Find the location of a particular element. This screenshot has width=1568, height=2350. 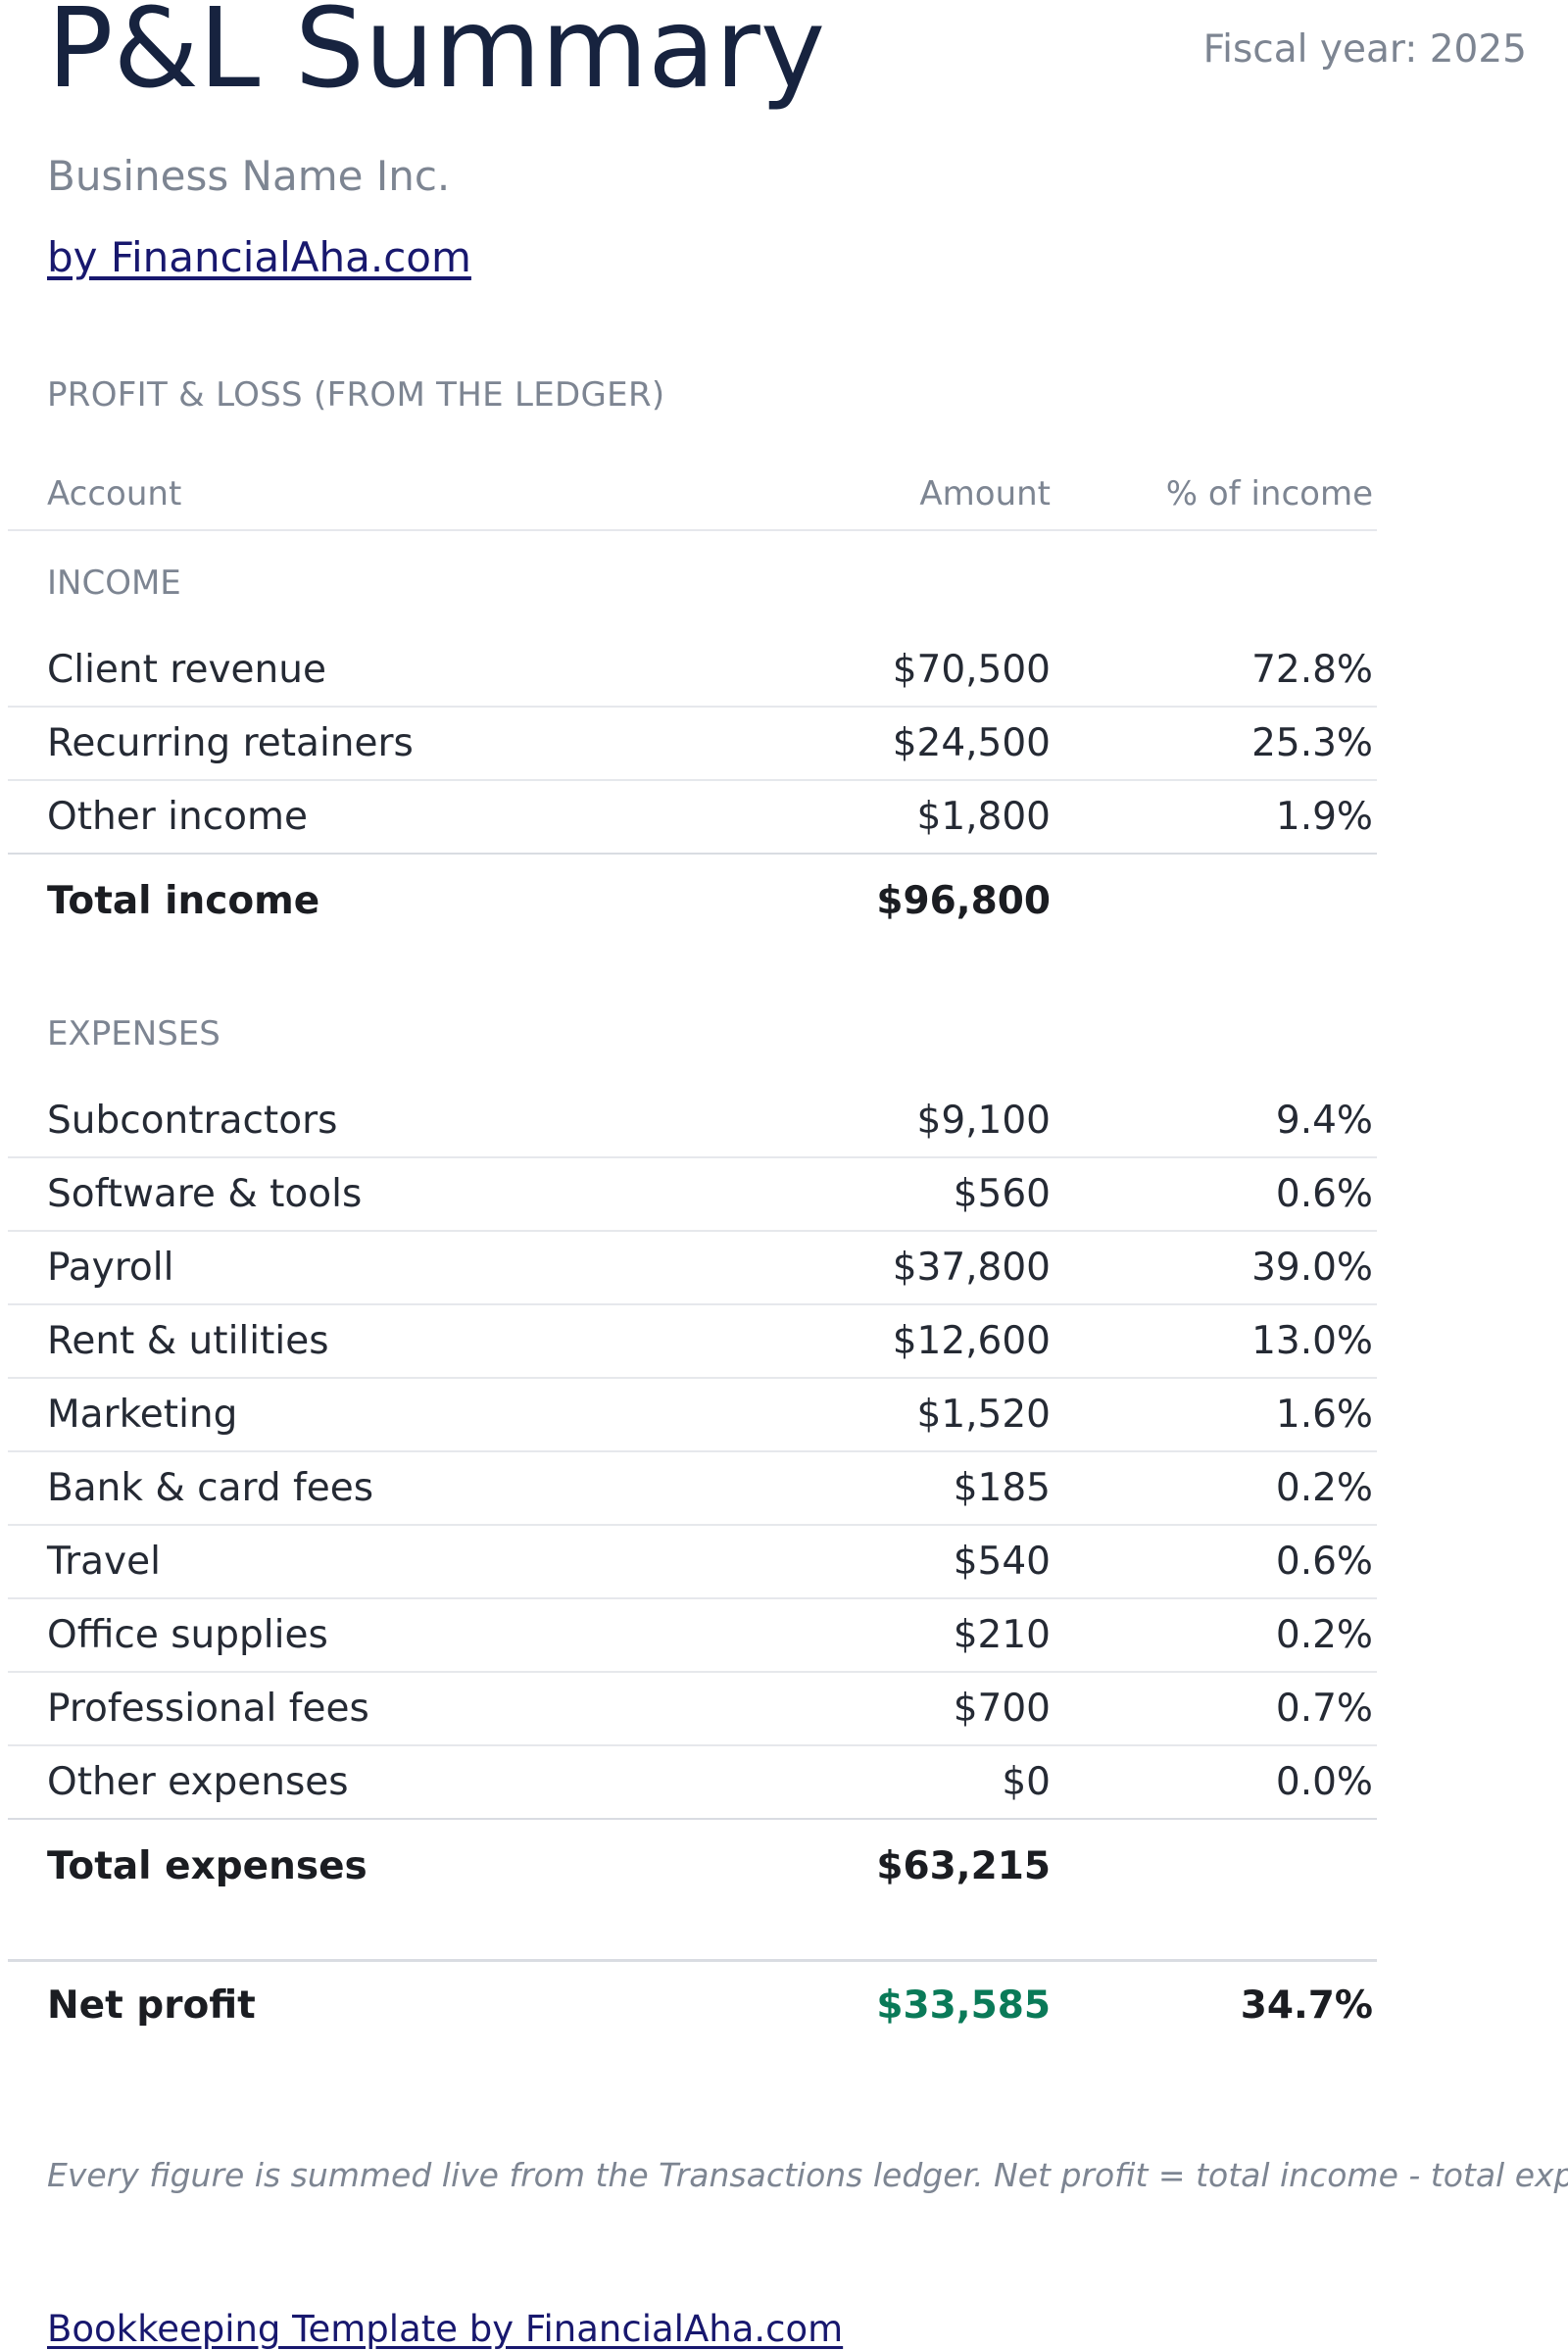

total-income-row: Total income $96,800 is located at coordinates (692, 901).